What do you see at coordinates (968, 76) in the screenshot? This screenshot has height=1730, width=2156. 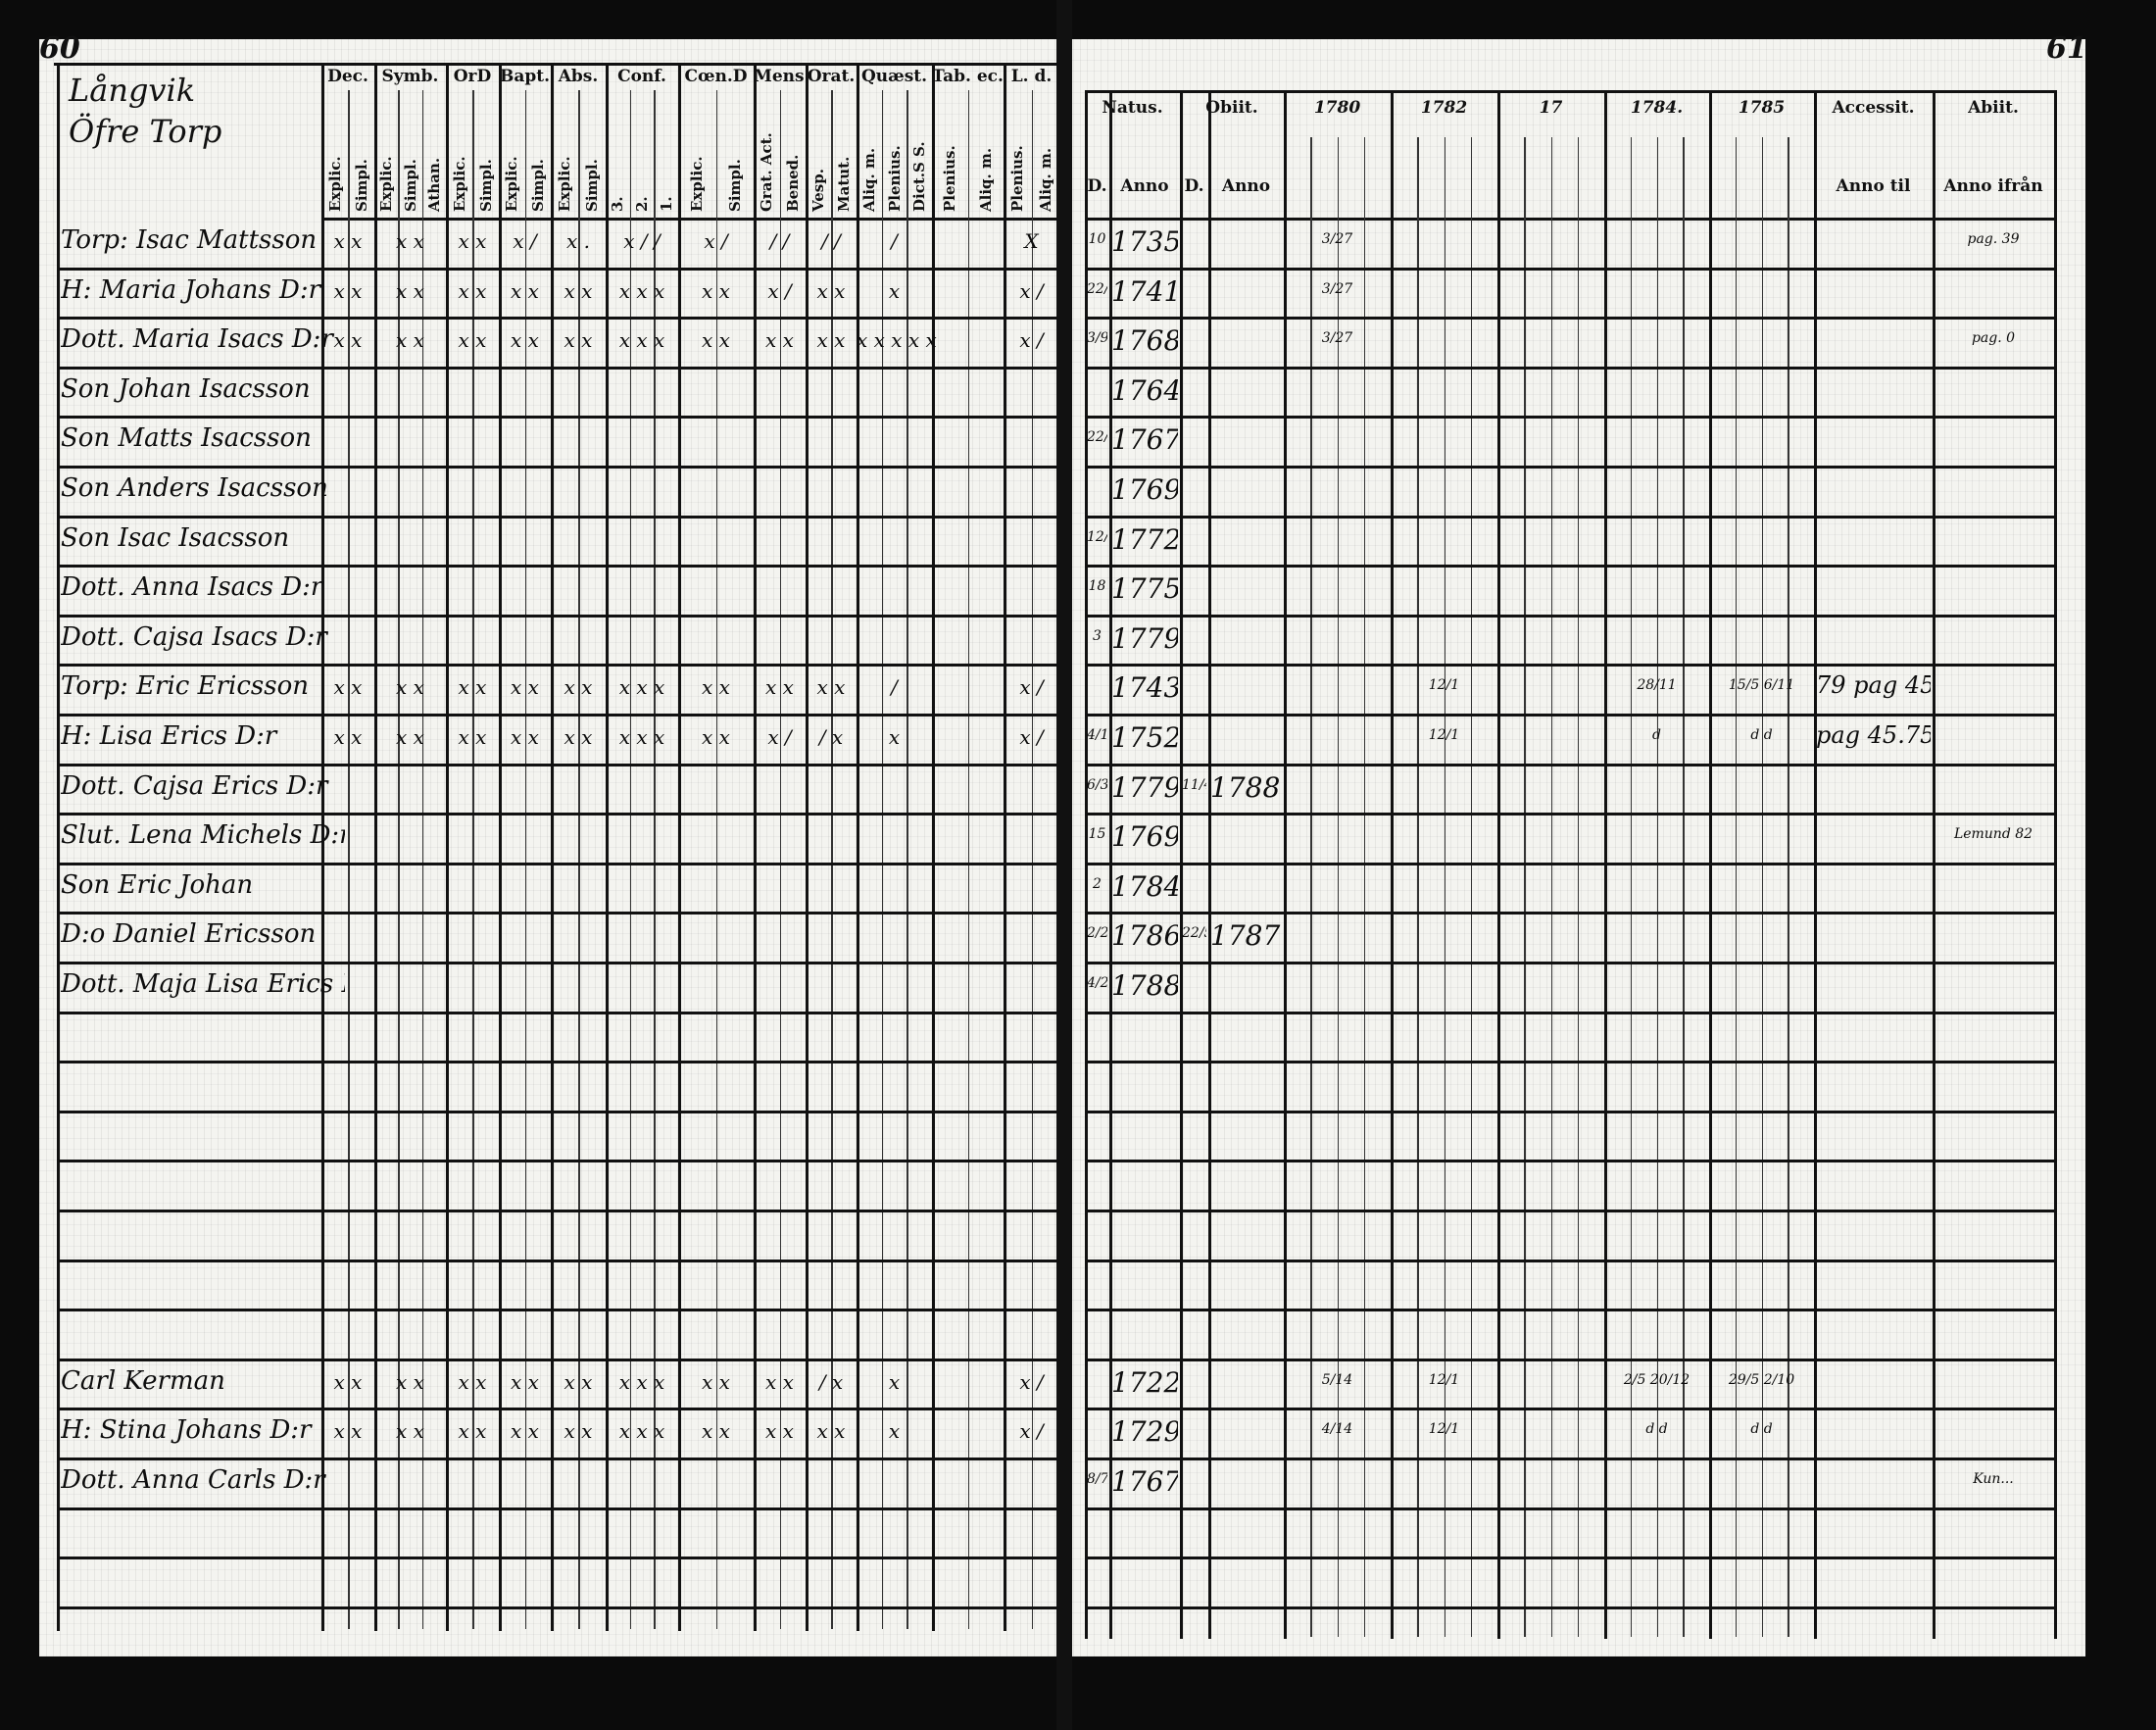 I see `column-header: Tab. ec.` at bounding box center [968, 76].